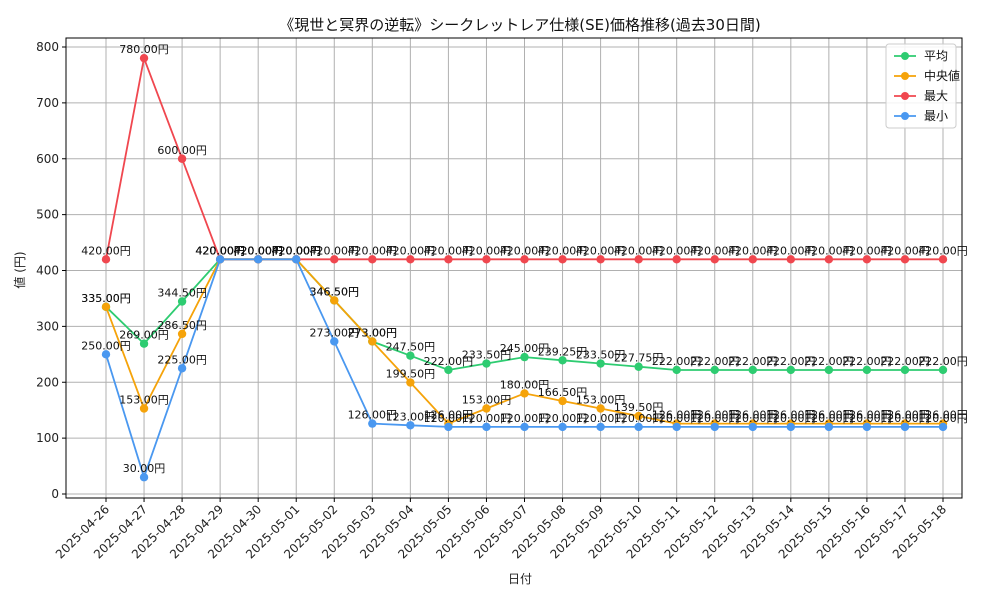  I want to click on y-tick-label: 300, so click(47, 326).